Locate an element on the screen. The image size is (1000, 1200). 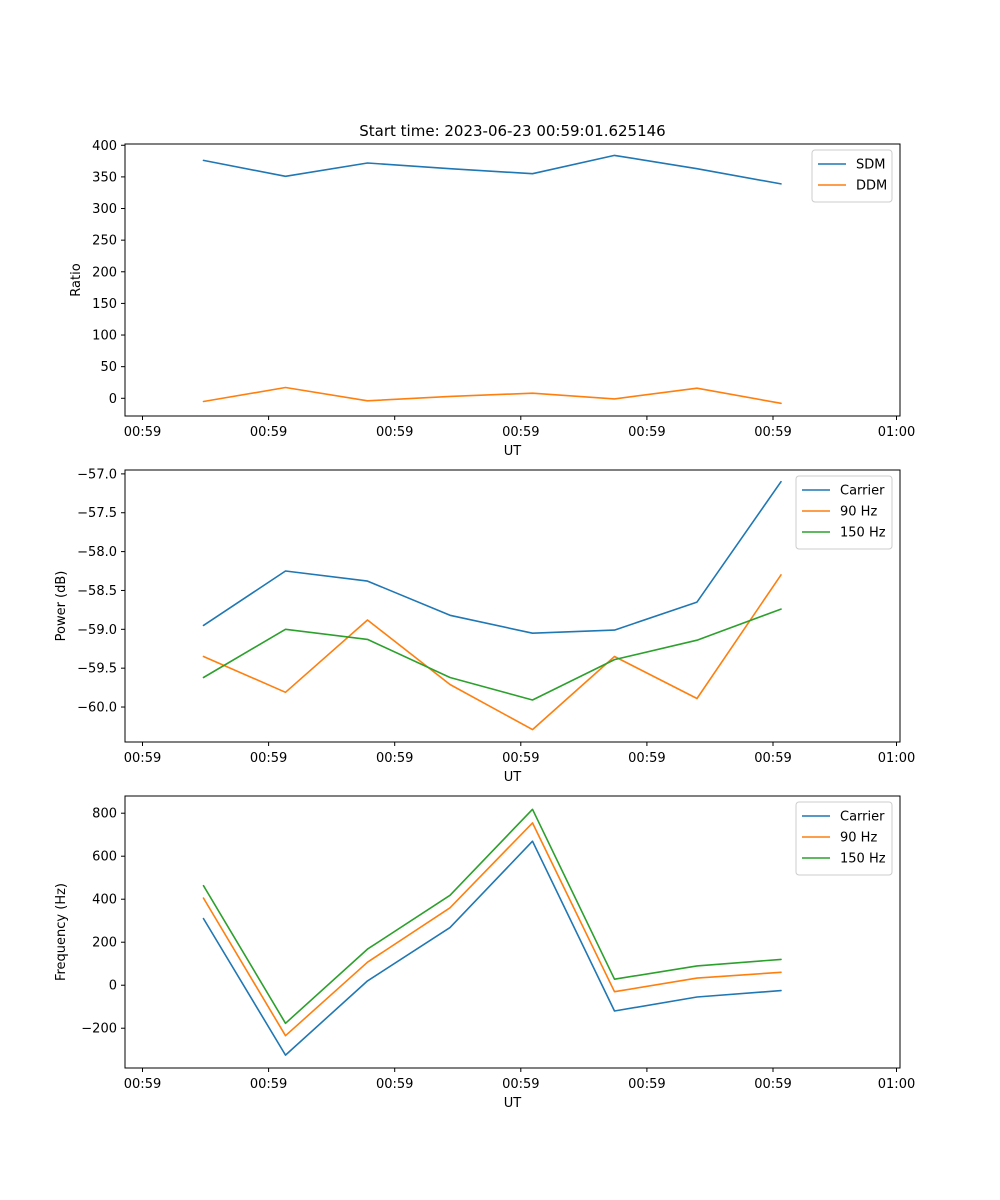
series-line-ddm is located at coordinates (492, 395).